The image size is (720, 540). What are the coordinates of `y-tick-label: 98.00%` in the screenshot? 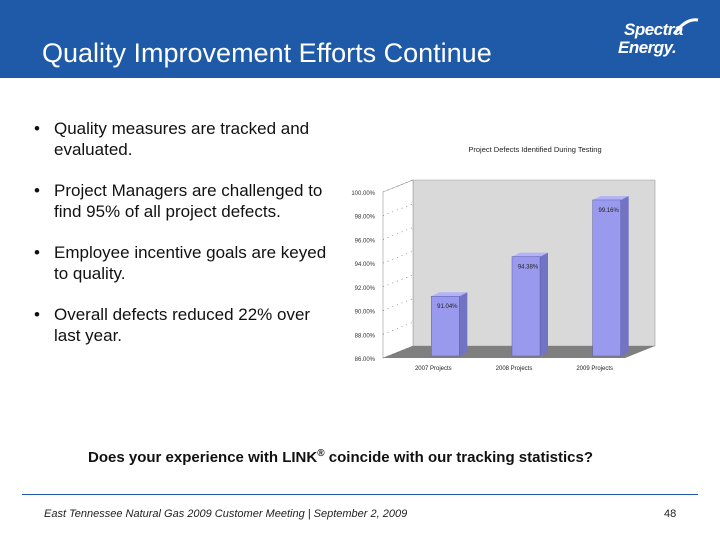 It's located at (365, 218).